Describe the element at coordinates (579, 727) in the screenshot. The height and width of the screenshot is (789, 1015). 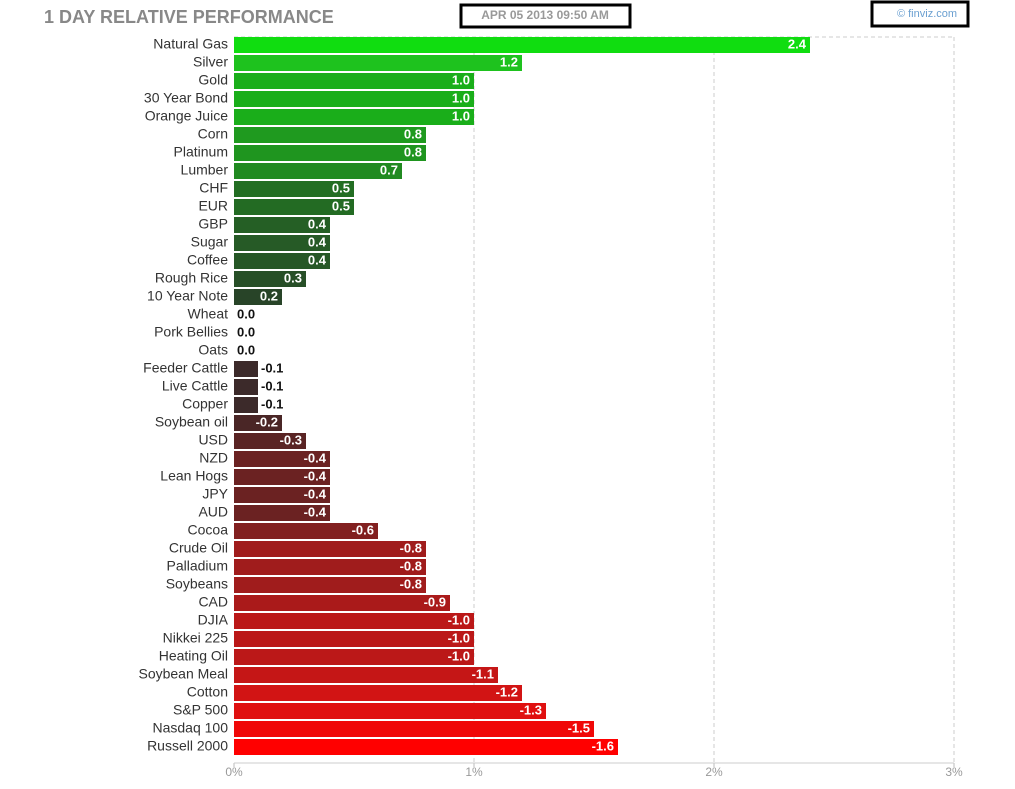
I see `value-label: -1.5` at that location.